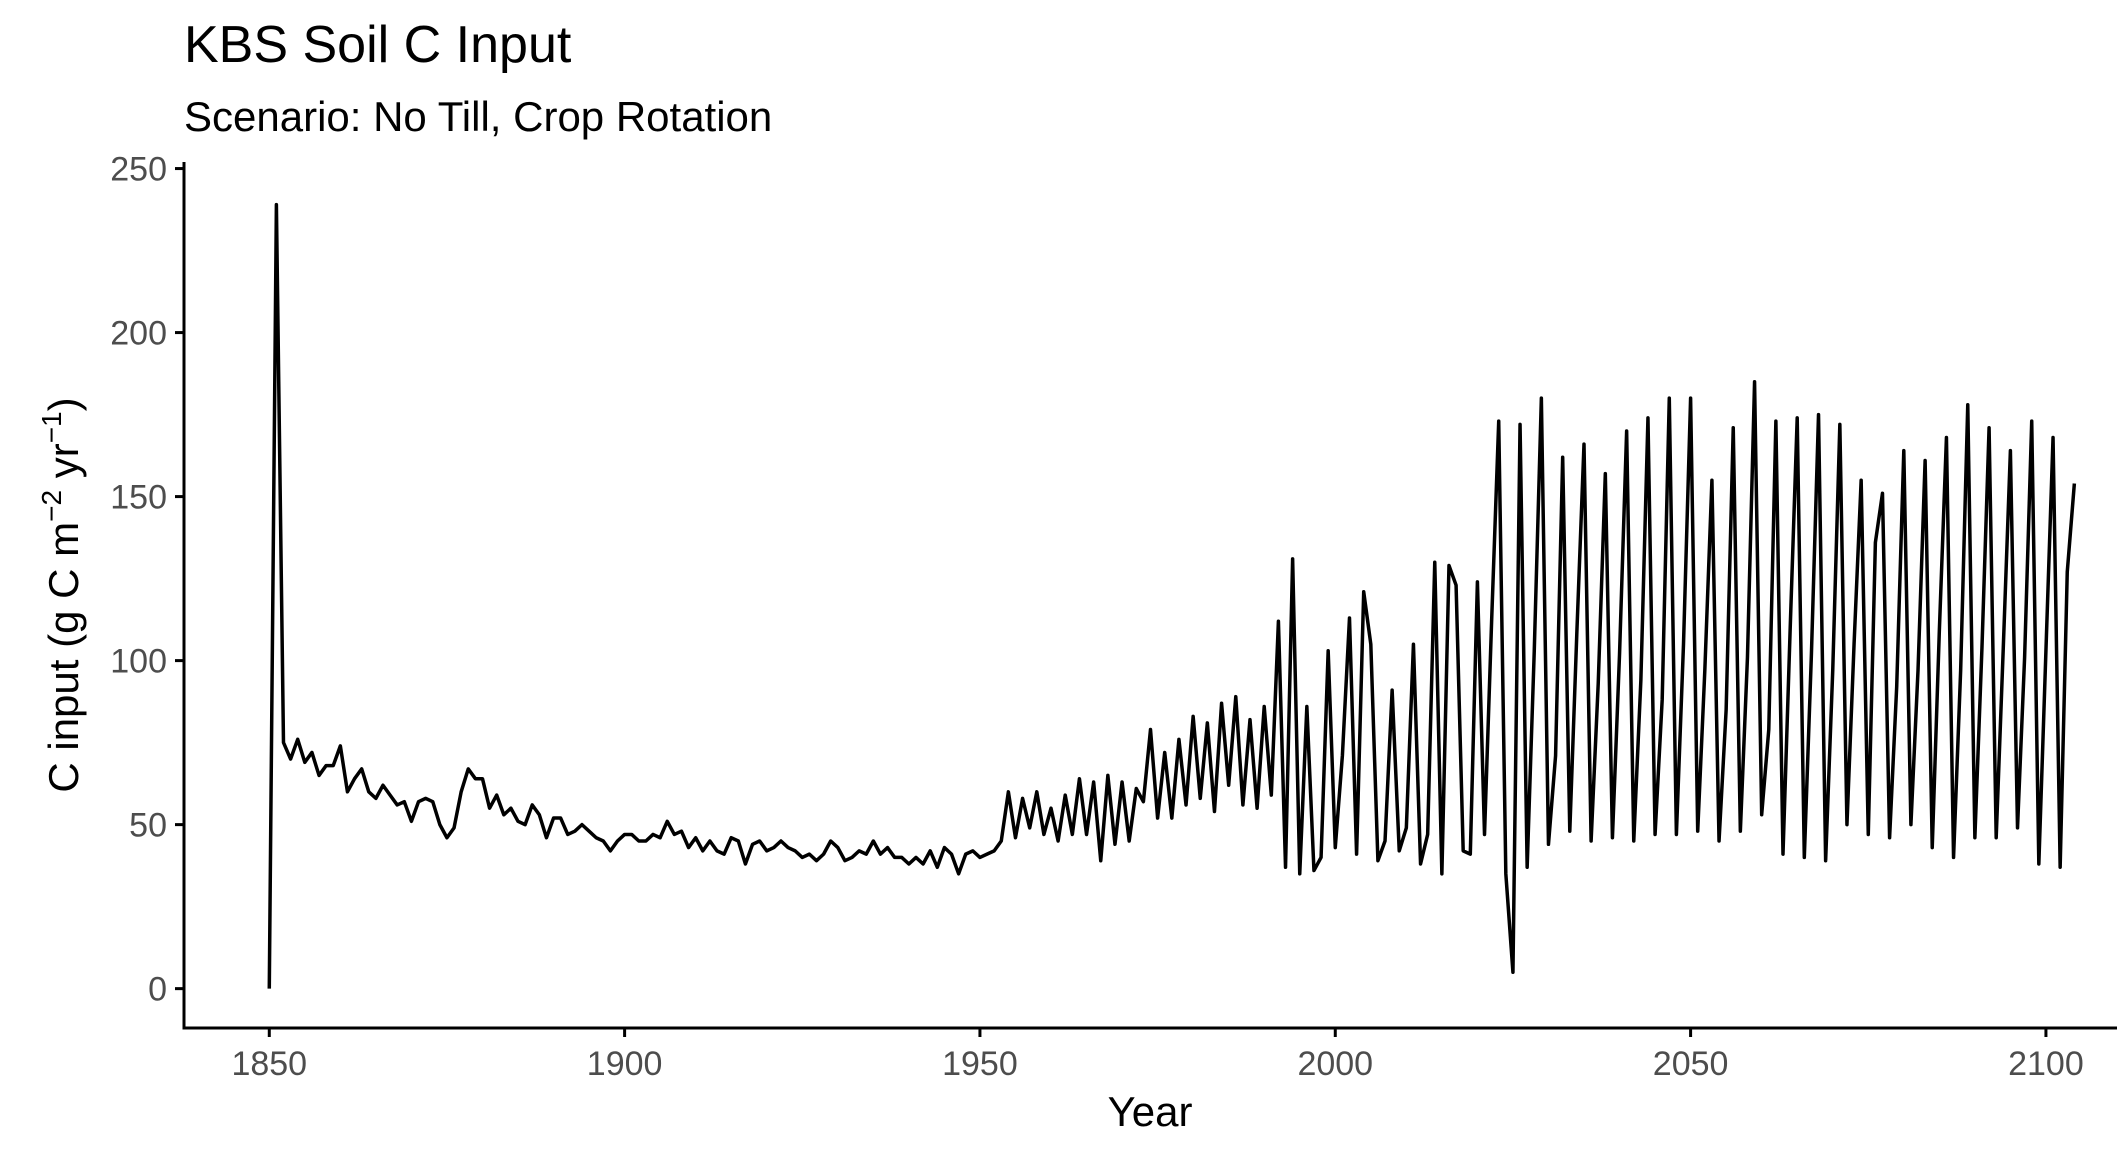  I want to click on chart-title: KBS Soil C Input, so click(378, 45).